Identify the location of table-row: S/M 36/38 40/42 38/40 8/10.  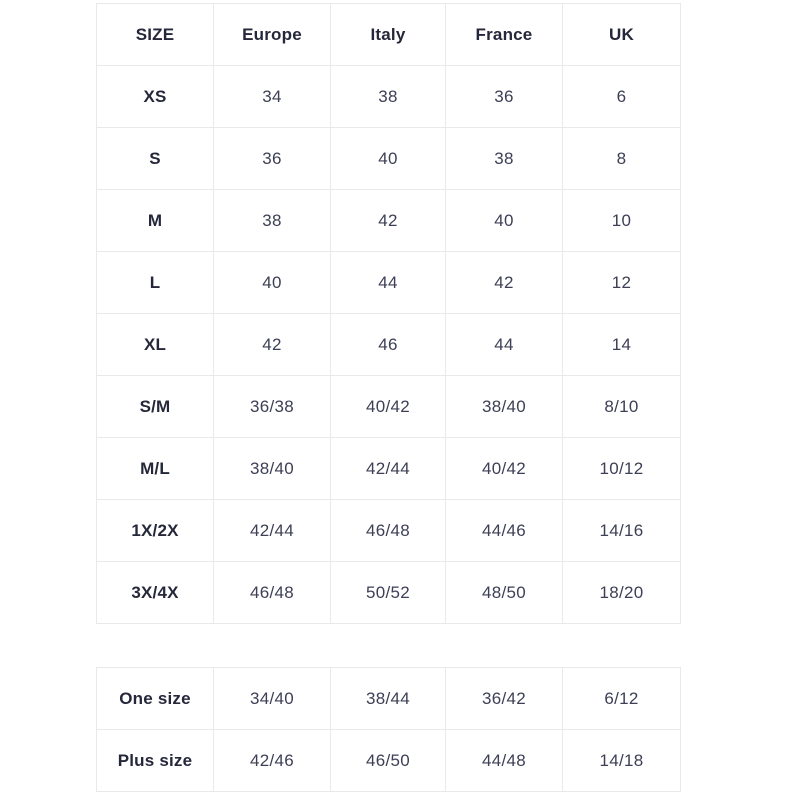
(388, 406).